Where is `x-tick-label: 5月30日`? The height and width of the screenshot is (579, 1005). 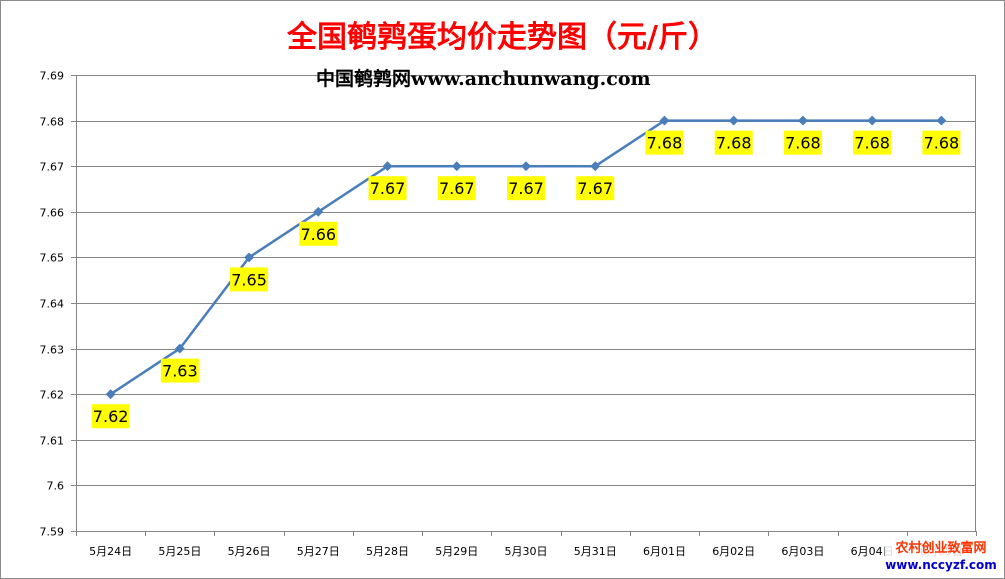
x-tick-label: 5月30日 is located at coordinates (526, 551).